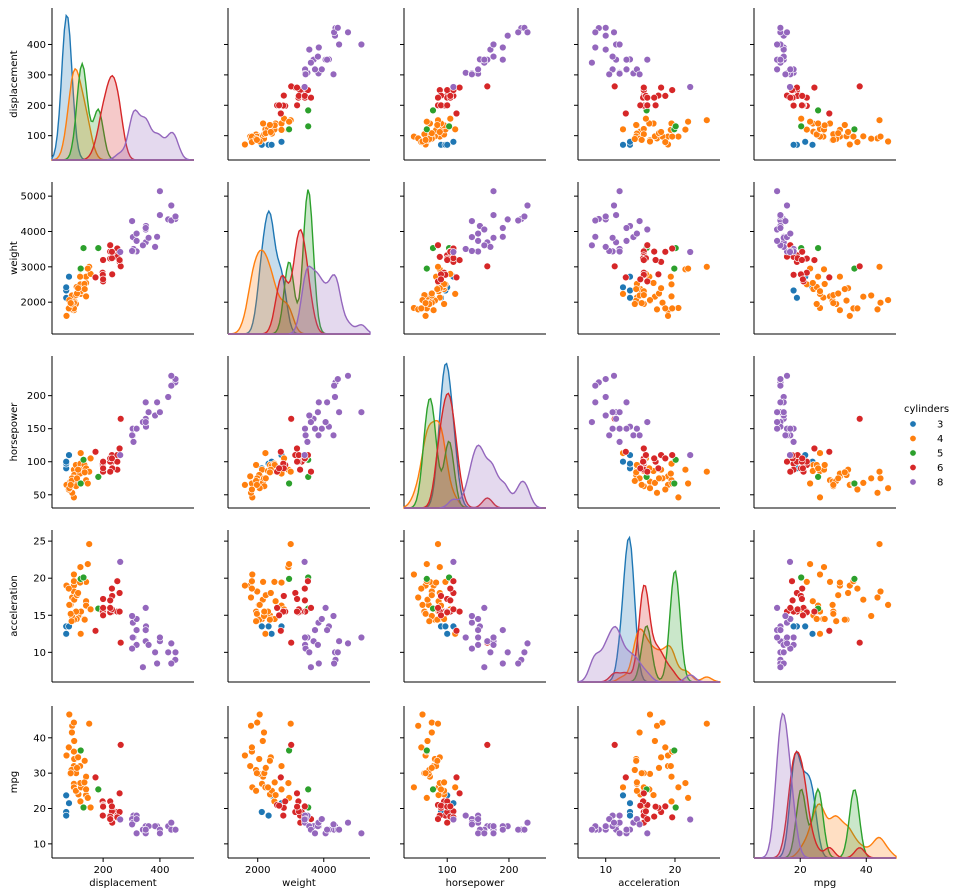 The height and width of the screenshot is (892, 958). What do you see at coordinates (940, 439) in the screenshot?
I see `legend-label-4: 4` at bounding box center [940, 439].